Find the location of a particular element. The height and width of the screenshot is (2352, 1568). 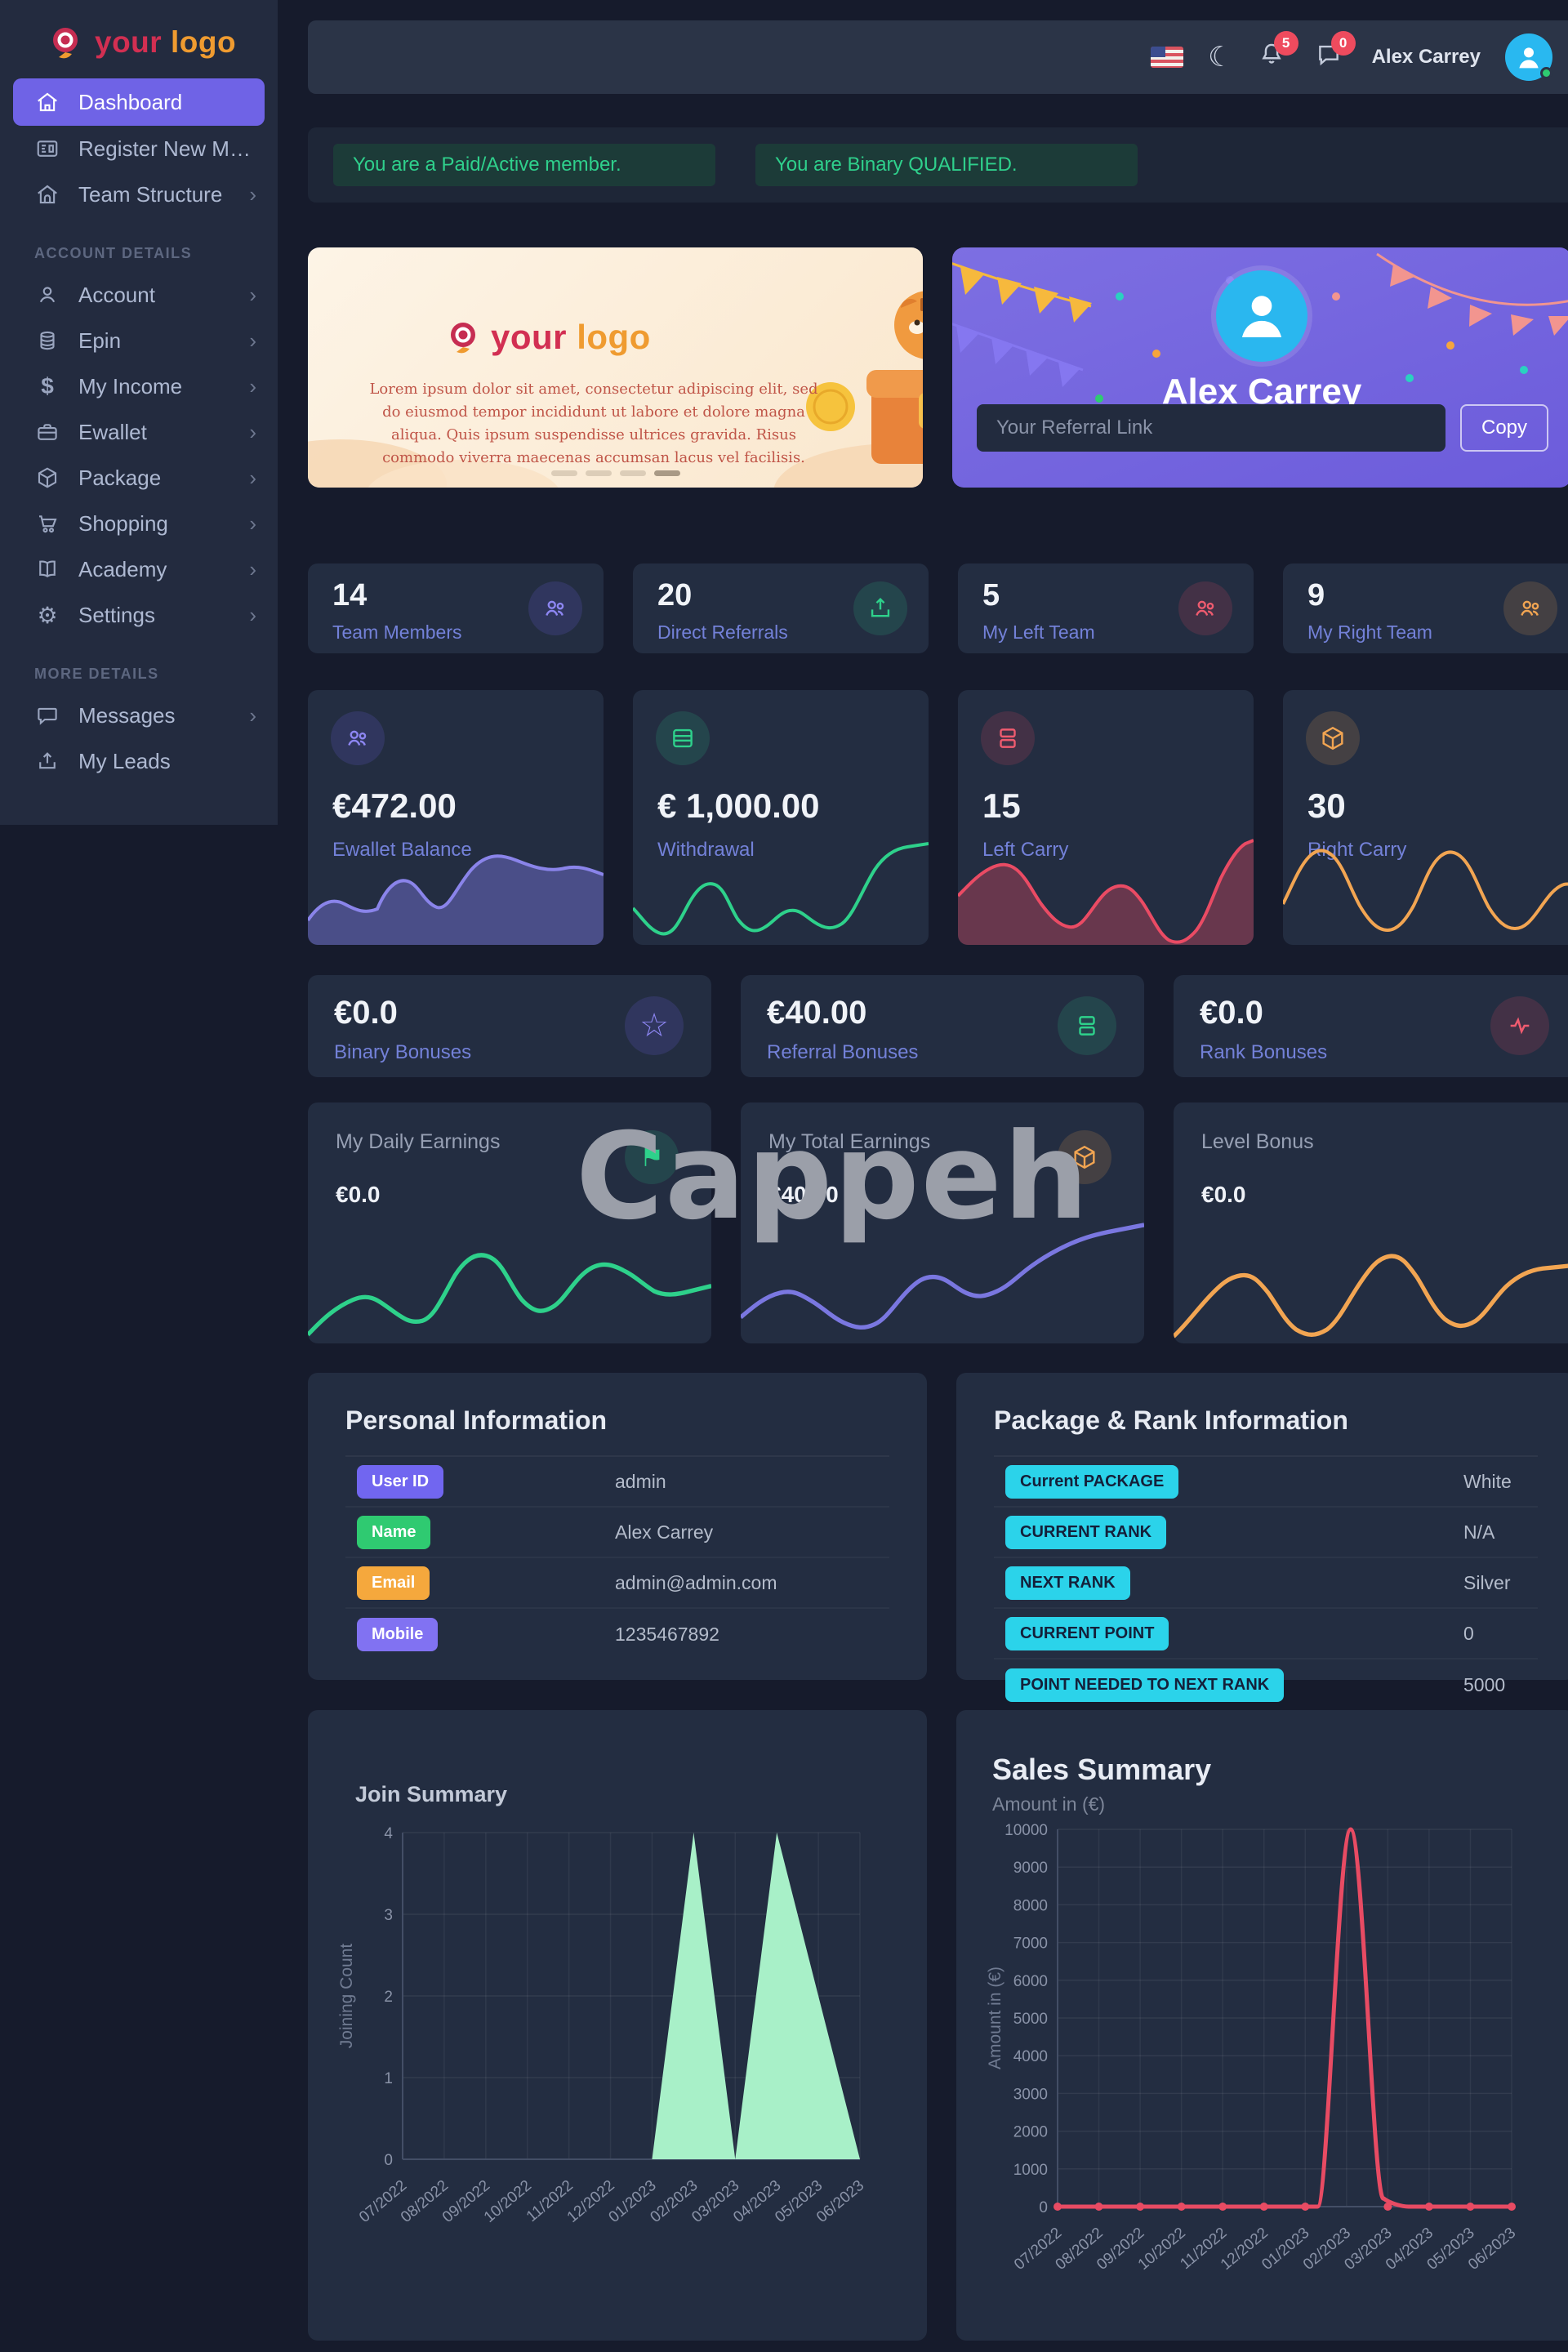

card-value: €40.00 is located at coordinates (803, 1194).